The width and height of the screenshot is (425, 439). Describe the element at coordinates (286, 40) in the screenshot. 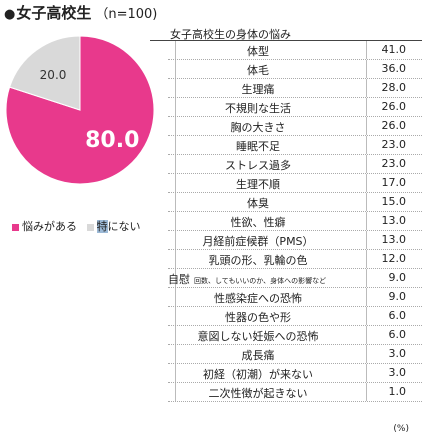

I see `callout-line` at that location.